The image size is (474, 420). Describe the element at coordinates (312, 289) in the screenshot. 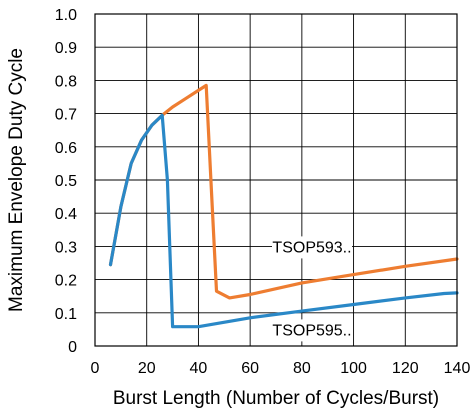

I see `series-label-layer: TSOP593.. TSOP595..` at that location.